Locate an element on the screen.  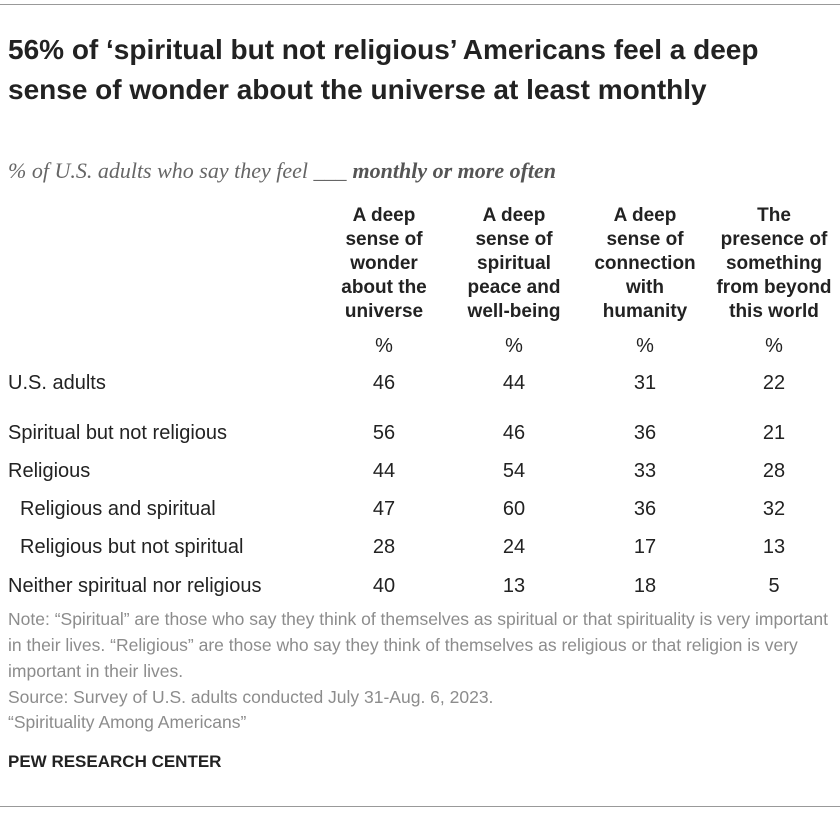
report: “Spirituality Among Americans” is located at coordinates (127, 722).